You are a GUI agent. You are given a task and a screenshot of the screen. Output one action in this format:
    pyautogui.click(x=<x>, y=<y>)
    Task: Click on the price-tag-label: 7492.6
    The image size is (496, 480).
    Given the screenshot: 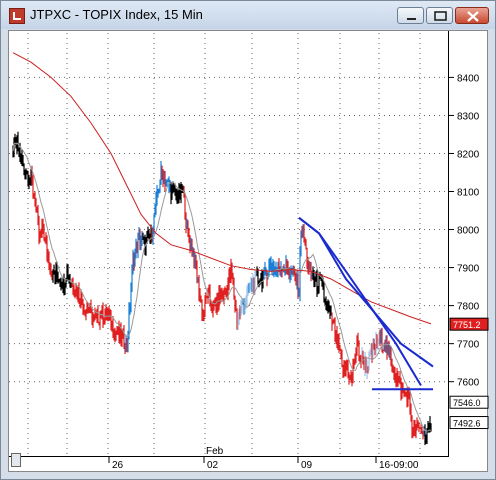 What is the action you would take?
    pyautogui.click(x=467, y=424)
    